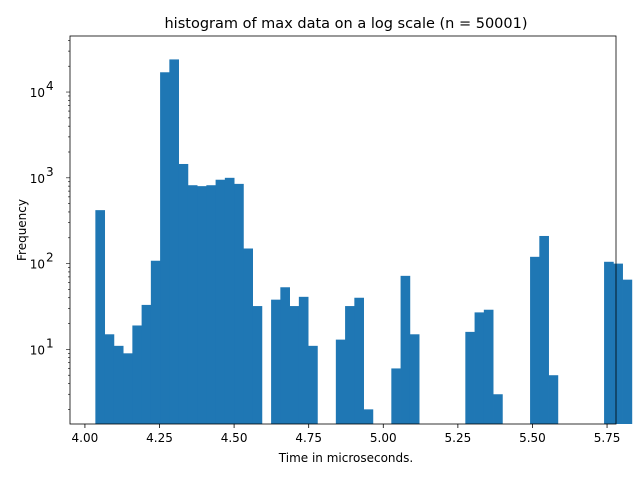 The image size is (640, 480). What do you see at coordinates (22, 230) in the screenshot?
I see `y-axis-label: Frequency` at bounding box center [22, 230].